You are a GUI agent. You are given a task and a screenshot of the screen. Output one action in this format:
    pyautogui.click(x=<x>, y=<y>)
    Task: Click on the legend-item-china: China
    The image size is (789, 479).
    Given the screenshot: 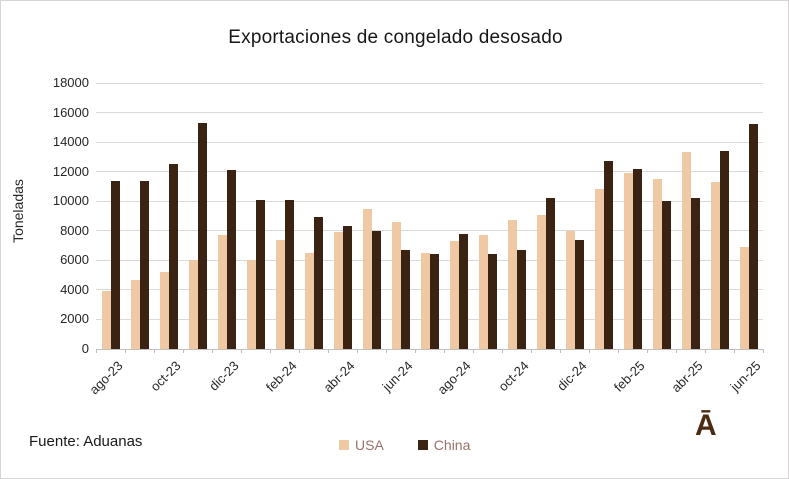 What is the action you would take?
    pyautogui.click(x=444, y=445)
    